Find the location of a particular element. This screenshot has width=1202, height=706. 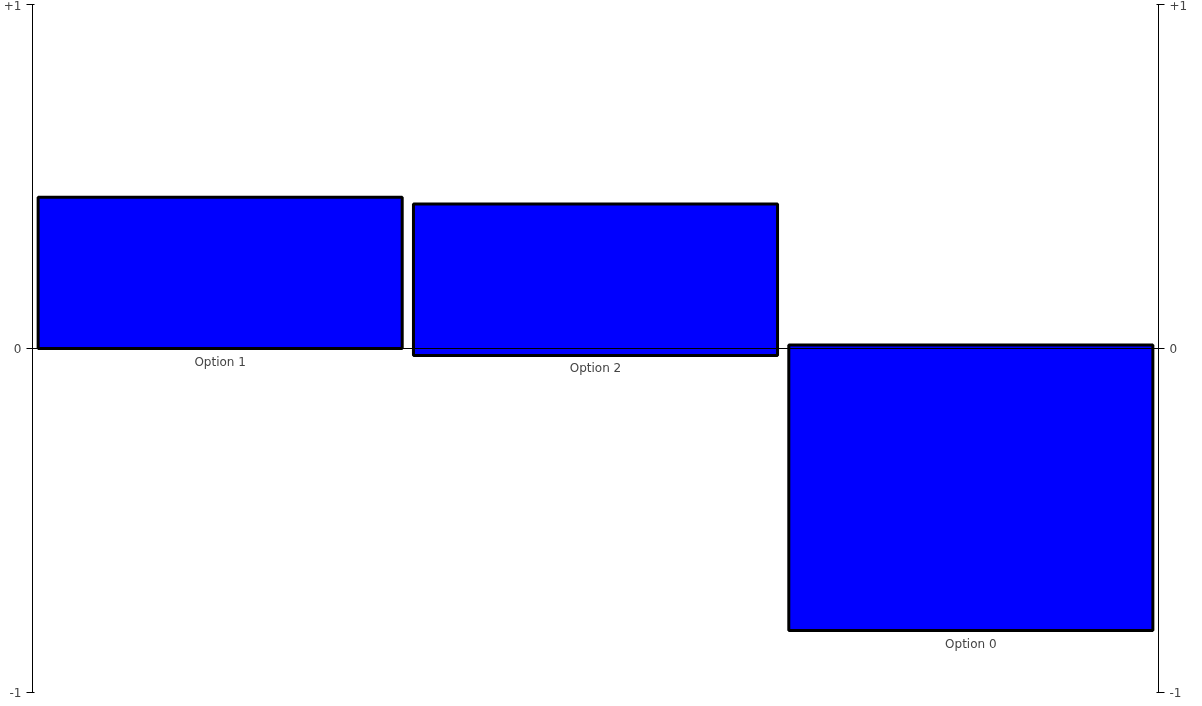

y-tick-label: -1 is located at coordinates (15, 693).